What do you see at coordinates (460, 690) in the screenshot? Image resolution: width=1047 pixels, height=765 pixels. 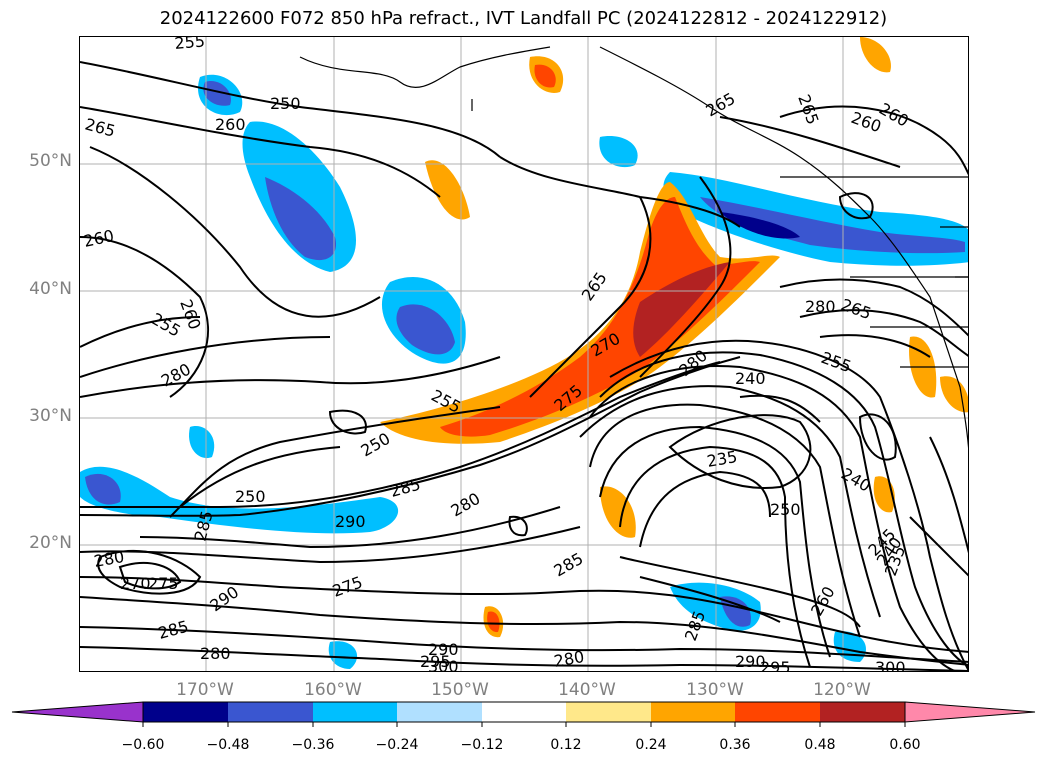 I see `lon-label-150w: 150°W` at bounding box center [460, 690].